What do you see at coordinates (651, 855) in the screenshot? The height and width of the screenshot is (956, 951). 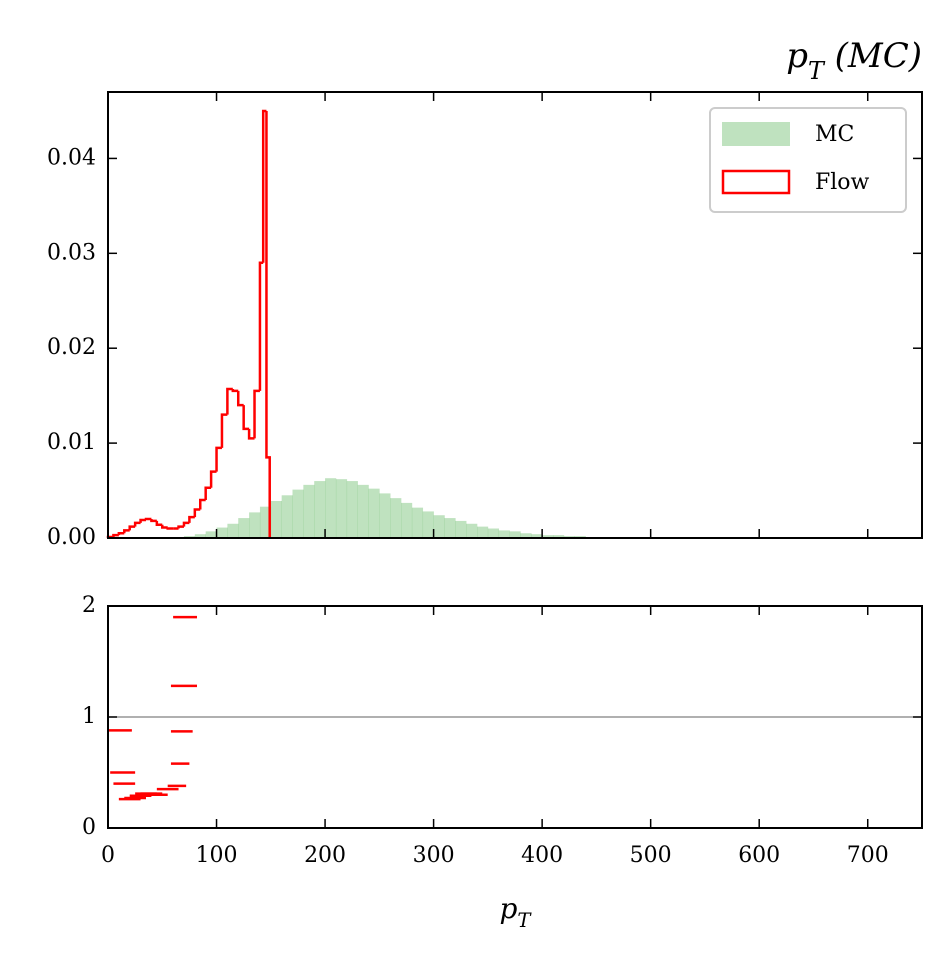 I see `x-tick-label: 500` at bounding box center [651, 855].